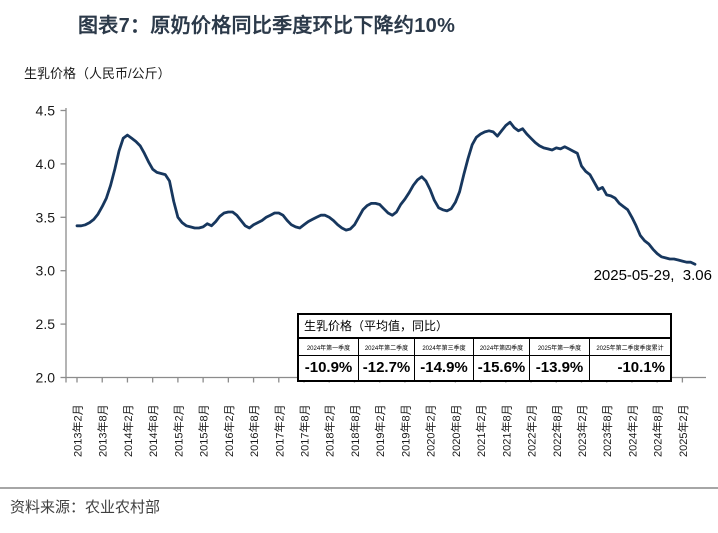 This screenshot has width=718, height=533. I want to click on last-point-annotation: 2025-05-29, 3.06, so click(652, 275).